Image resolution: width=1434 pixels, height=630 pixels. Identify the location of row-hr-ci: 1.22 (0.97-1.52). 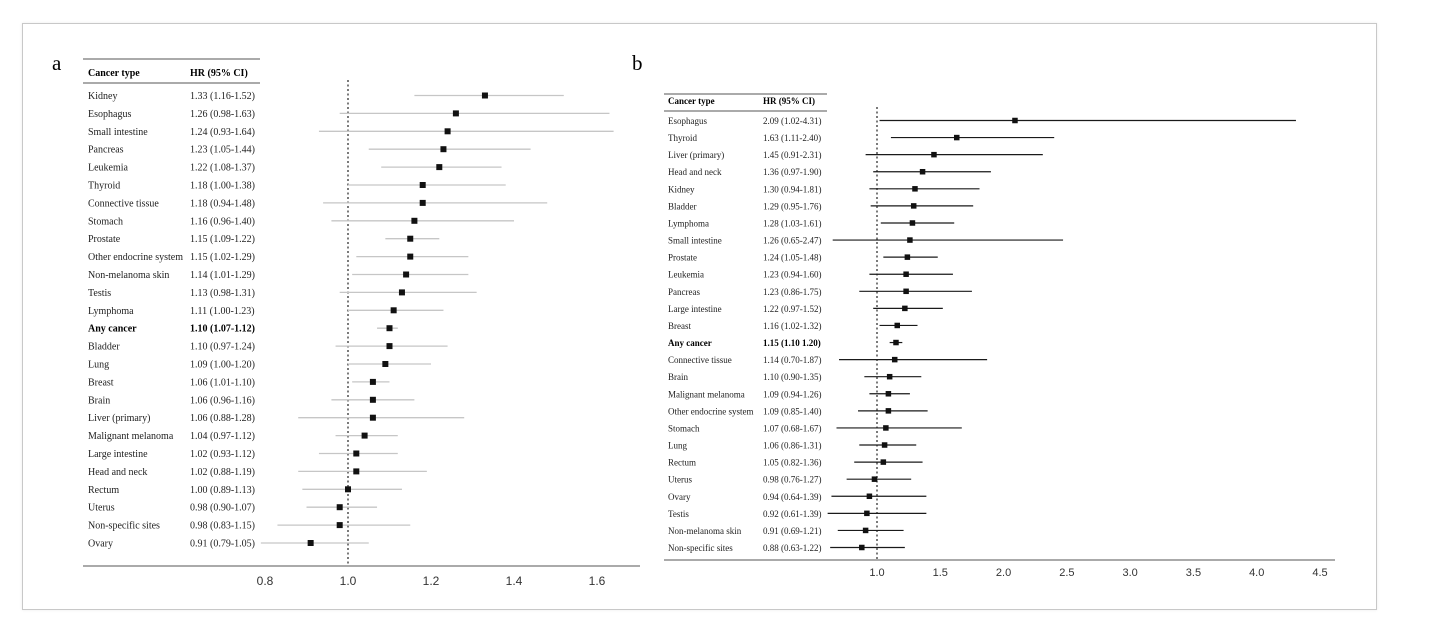
(792, 309).